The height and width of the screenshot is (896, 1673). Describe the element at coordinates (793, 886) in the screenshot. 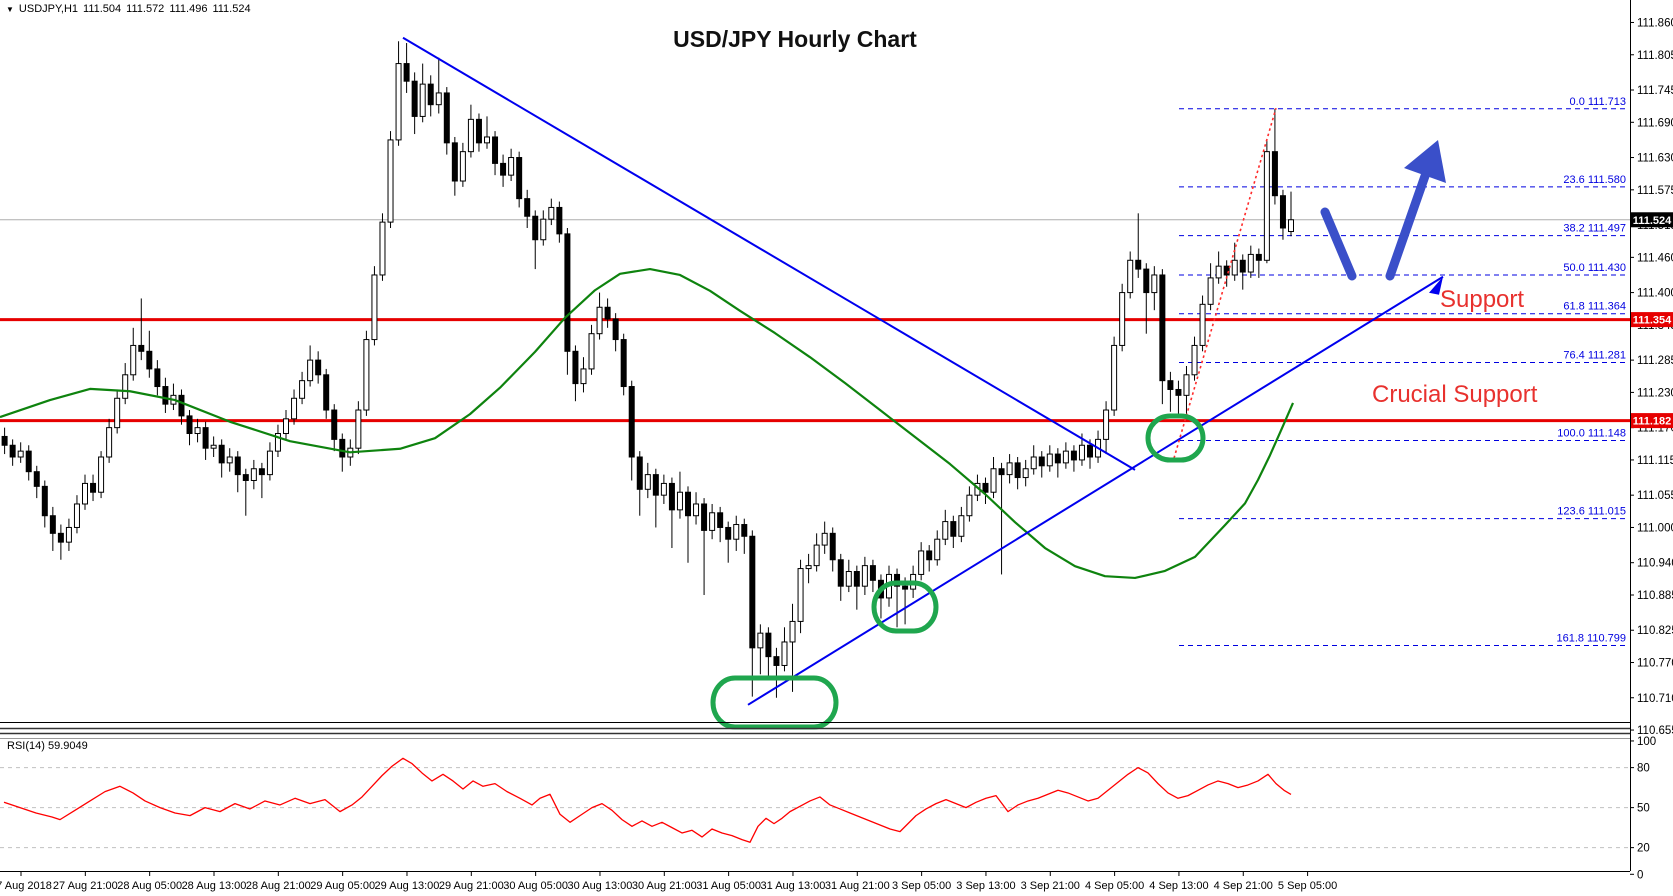

I see `time-axis-label: 31 Aug 13:00` at that location.